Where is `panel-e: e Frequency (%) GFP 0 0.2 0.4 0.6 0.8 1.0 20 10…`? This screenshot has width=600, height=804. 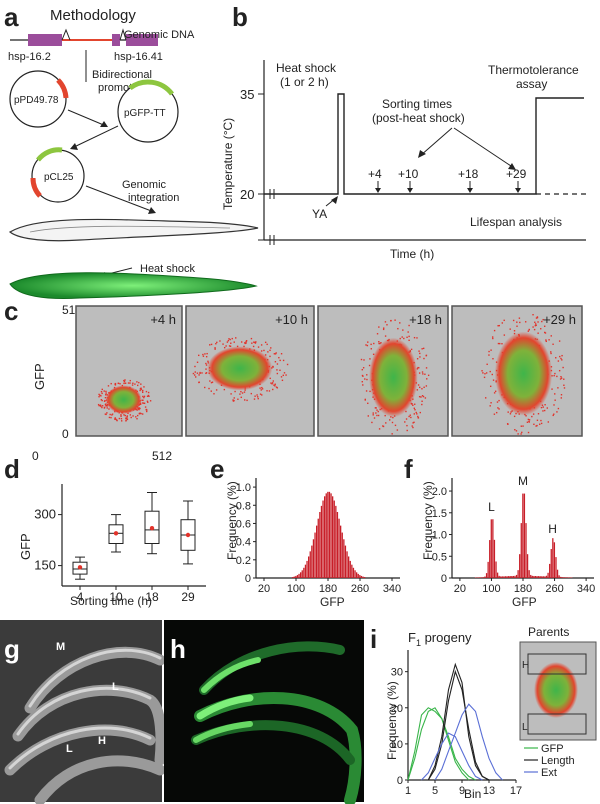
panel-e: e Frequency (%) GFP 0 0.2 0.4 0.6 0.8 1.0 20 10… is located at coordinates (305, 531).